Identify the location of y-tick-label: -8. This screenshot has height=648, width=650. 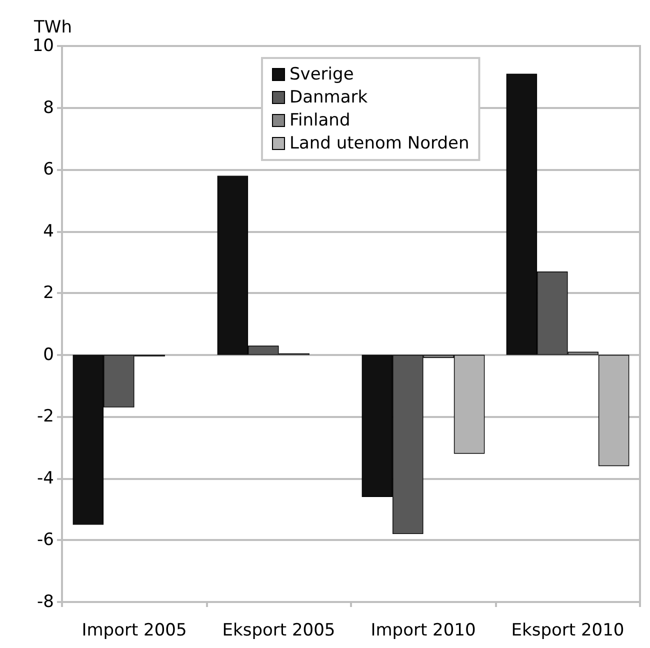
(45, 602).